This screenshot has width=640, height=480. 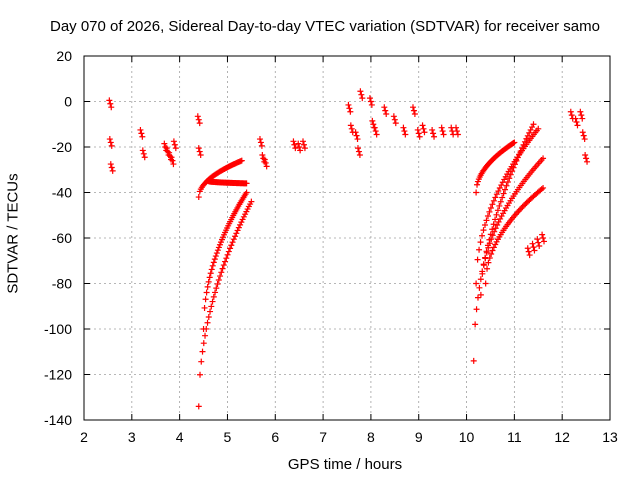 What do you see at coordinates (64, 56) in the screenshot?
I see `y-tick-label: 20` at bounding box center [64, 56].